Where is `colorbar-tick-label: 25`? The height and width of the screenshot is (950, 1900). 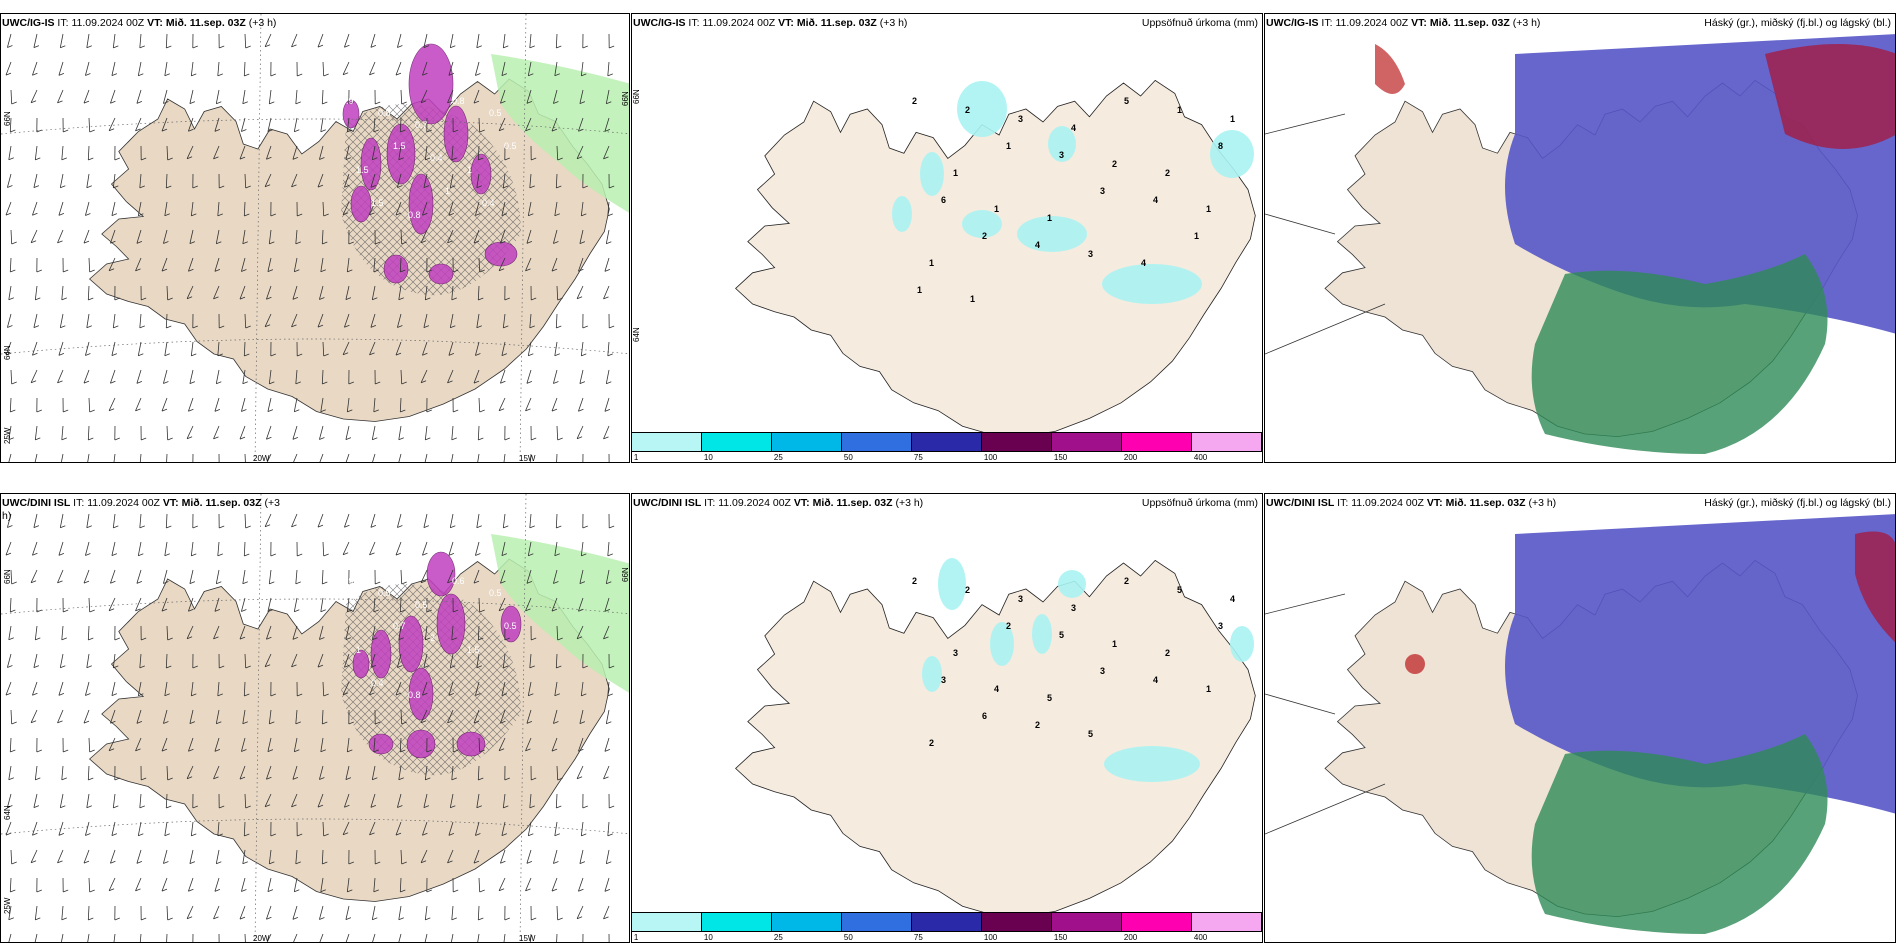 colorbar-tick-label: 25 is located at coordinates (778, 457).